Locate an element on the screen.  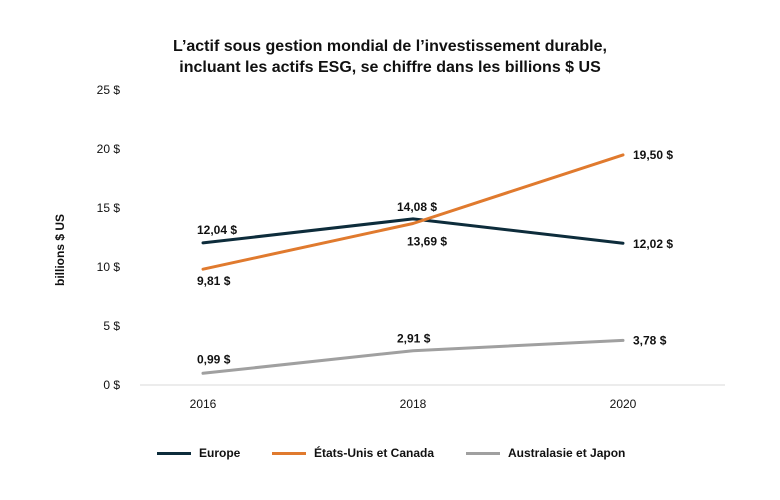
data-label: 19,50 $ is located at coordinates (653, 155).